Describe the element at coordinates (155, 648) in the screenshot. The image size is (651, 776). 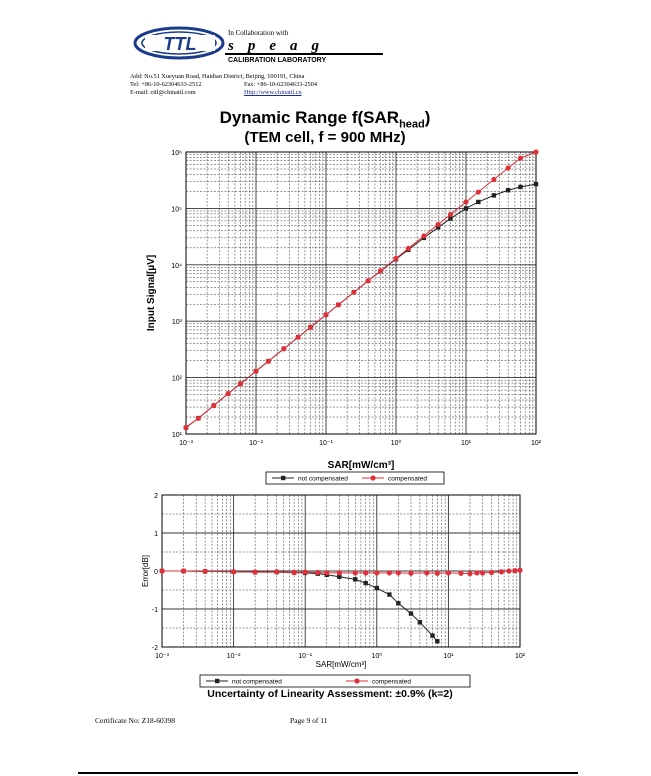
I see `y-tick-label: -2` at that location.